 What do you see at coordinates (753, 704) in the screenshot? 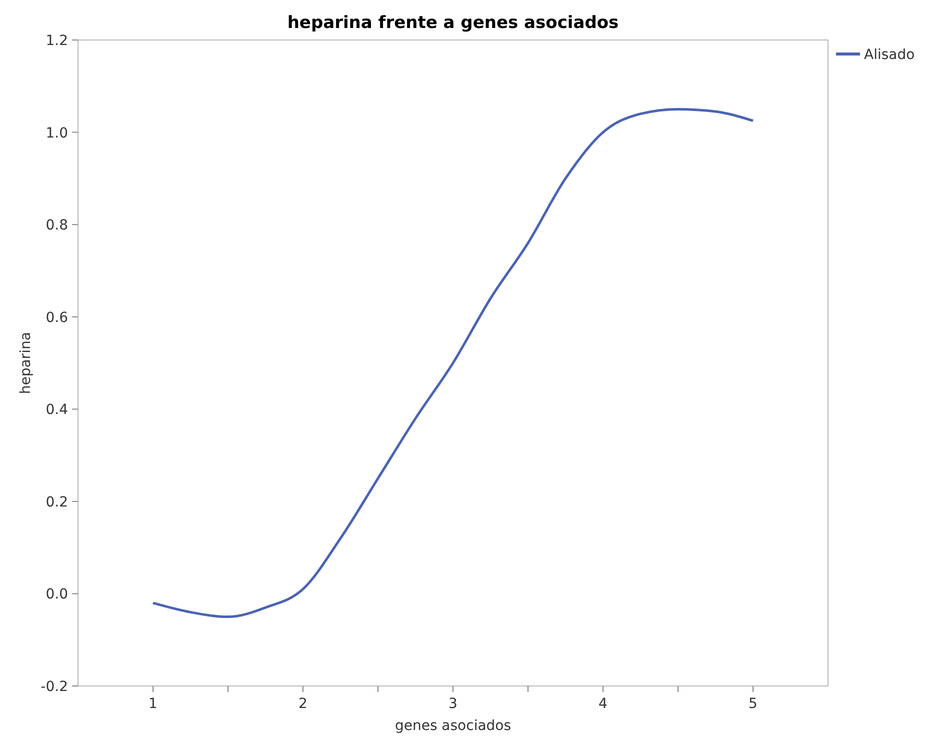
I see `x-tick-label: 5` at bounding box center [753, 704].